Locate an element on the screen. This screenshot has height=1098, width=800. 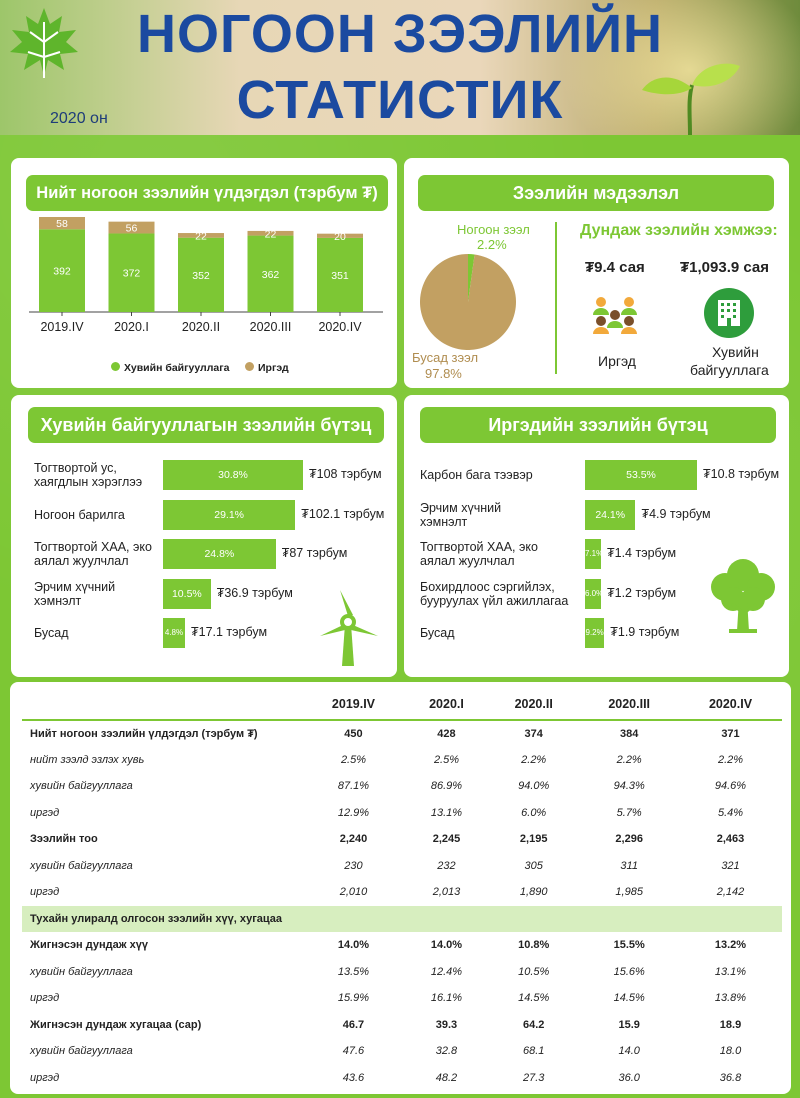
structure-item-label-line1: Ногоон барилга is located at coordinates (79, 514).